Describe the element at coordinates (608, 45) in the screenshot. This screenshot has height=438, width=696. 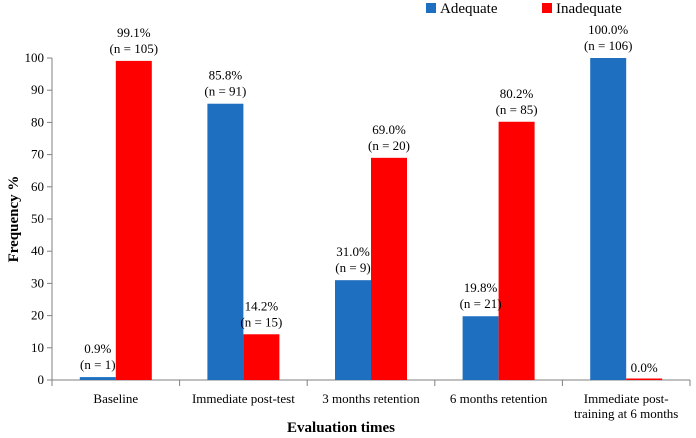
I see `data-label: (n = 106)` at that location.